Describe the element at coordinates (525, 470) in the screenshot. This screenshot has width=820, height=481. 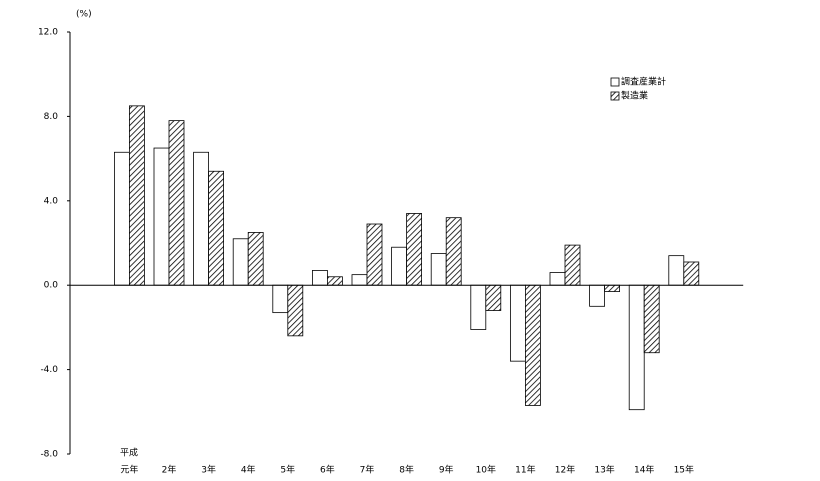
I see `x-tick-label: 11年` at that location.